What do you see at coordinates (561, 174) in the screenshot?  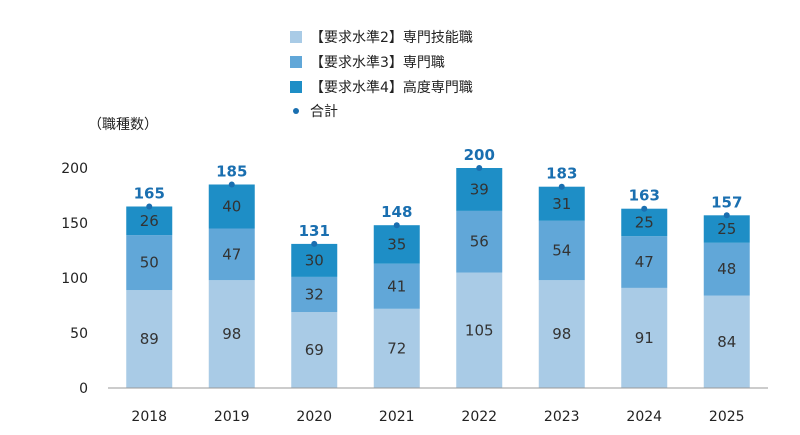 I see `total-value-label: 183` at bounding box center [561, 174].